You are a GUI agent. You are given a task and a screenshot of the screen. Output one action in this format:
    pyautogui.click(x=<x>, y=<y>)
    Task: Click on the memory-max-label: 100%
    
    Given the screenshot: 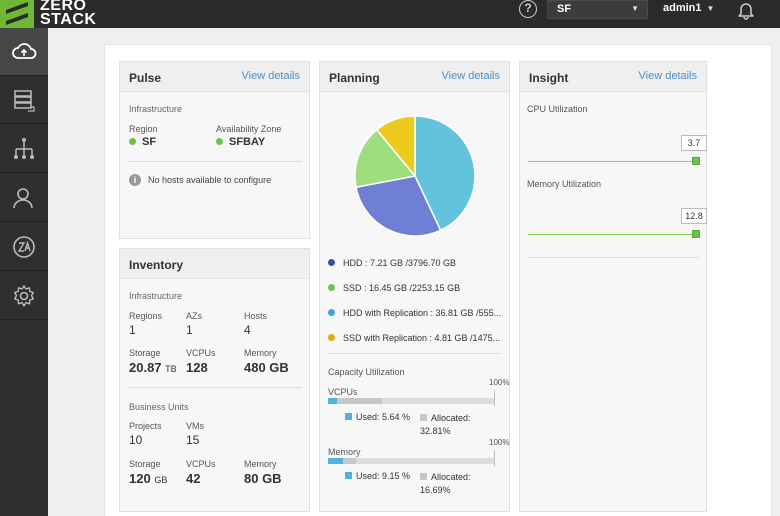 What is the action you would take?
    pyautogui.click(x=499, y=442)
    